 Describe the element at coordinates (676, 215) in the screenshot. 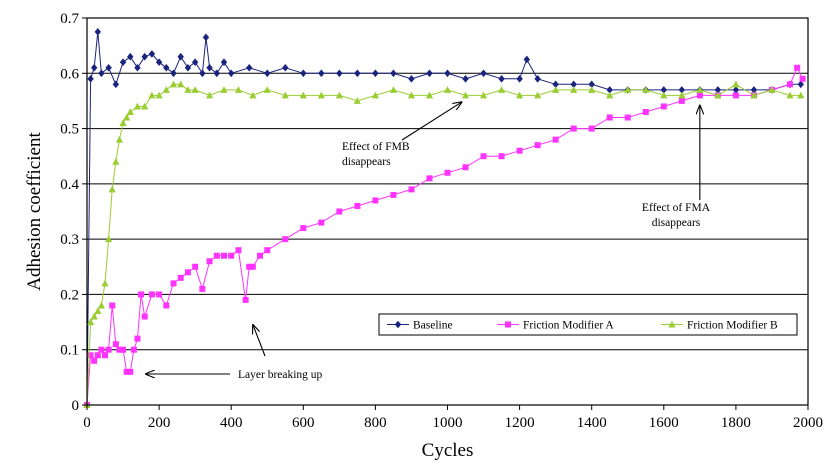

I see `annotation-fma: Effect of FMA disappears` at that location.